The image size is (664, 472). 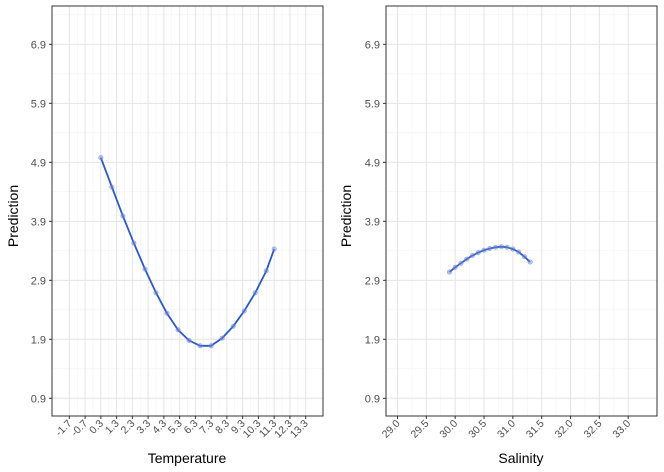 What do you see at coordinates (593, 429) in the screenshot?
I see `x-tick-label: 32.5` at bounding box center [593, 429].